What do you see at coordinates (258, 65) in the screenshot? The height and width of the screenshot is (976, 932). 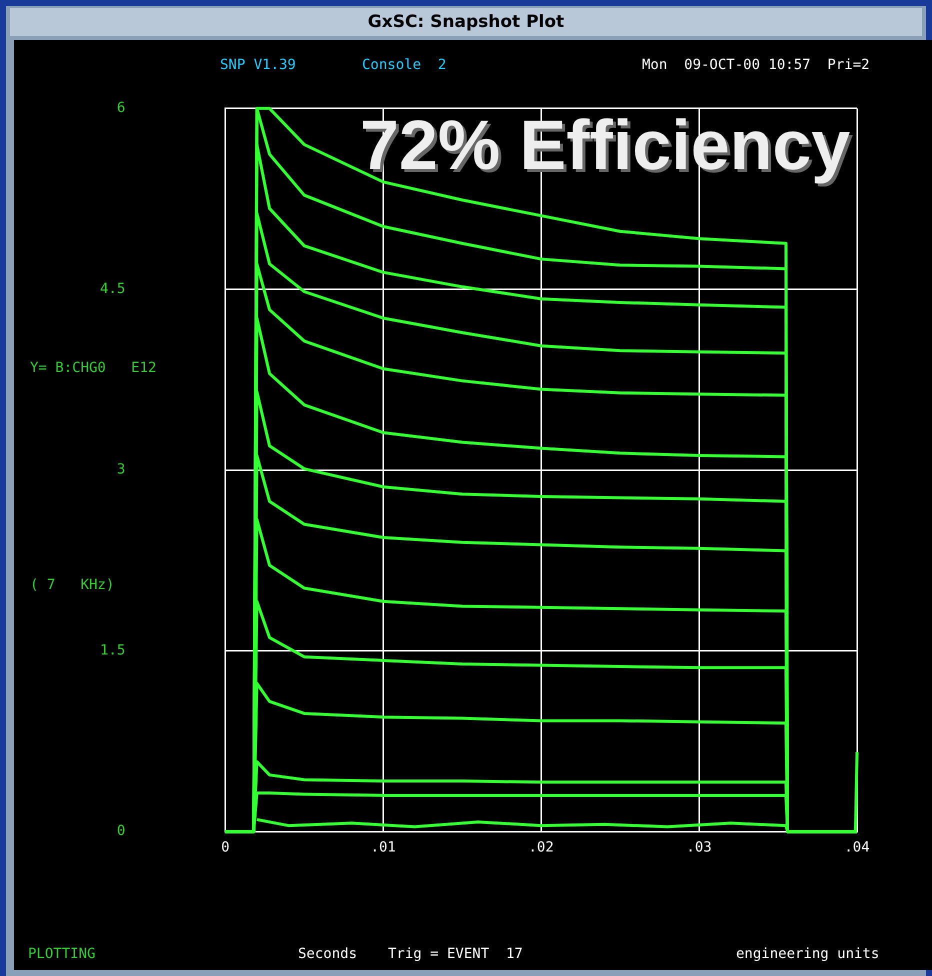 I see `text: SNP V1.39` at bounding box center [258, 65].